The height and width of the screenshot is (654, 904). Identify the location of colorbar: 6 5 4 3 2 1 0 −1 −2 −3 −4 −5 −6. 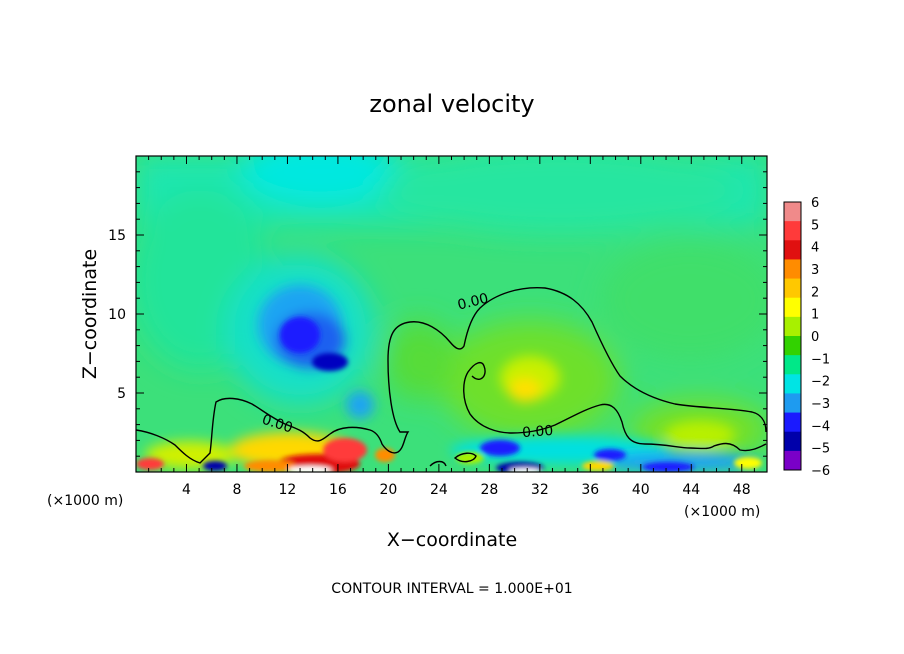
(806, 337).